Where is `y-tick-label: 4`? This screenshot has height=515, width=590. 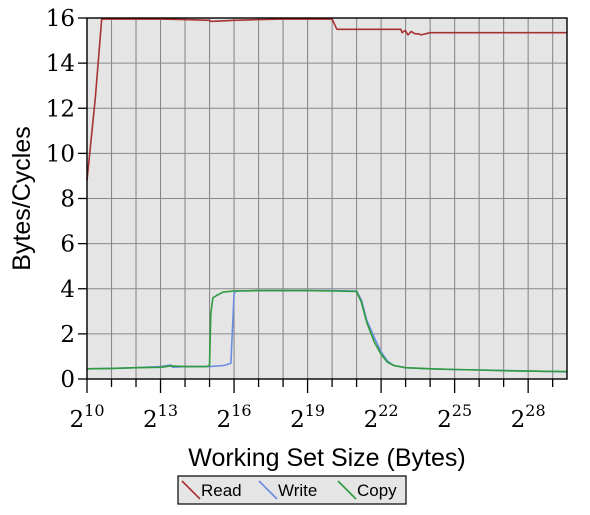 y-tick-label: 4 is located at coordinates (67, 290).